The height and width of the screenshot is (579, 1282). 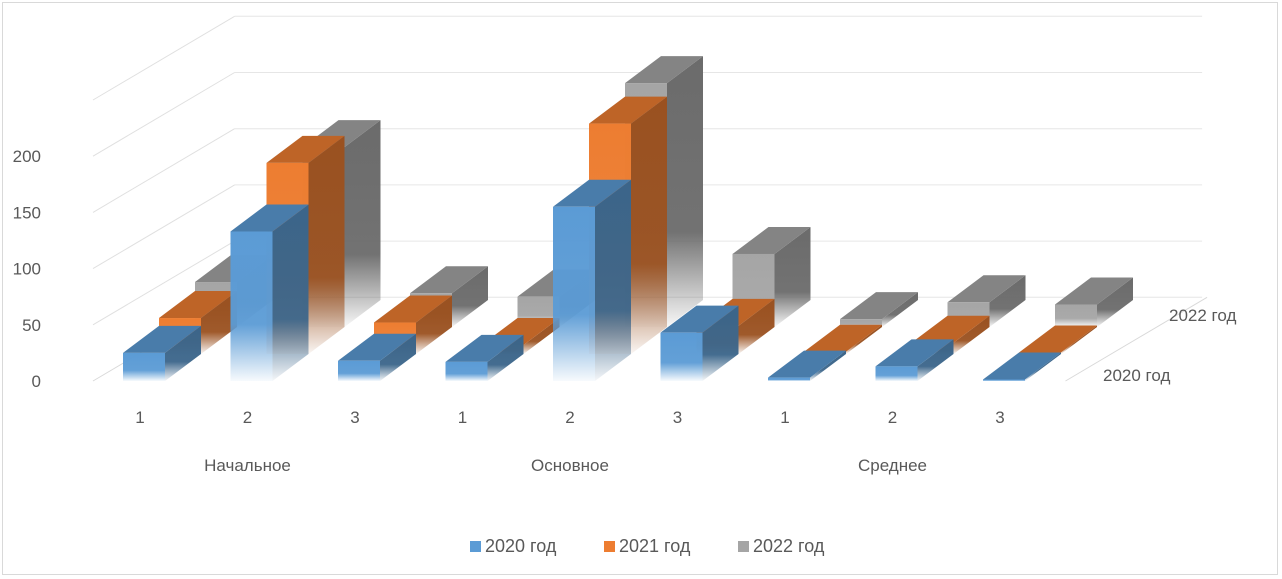 I want to click on group-label: Среднее, so click(x=892, y=465).